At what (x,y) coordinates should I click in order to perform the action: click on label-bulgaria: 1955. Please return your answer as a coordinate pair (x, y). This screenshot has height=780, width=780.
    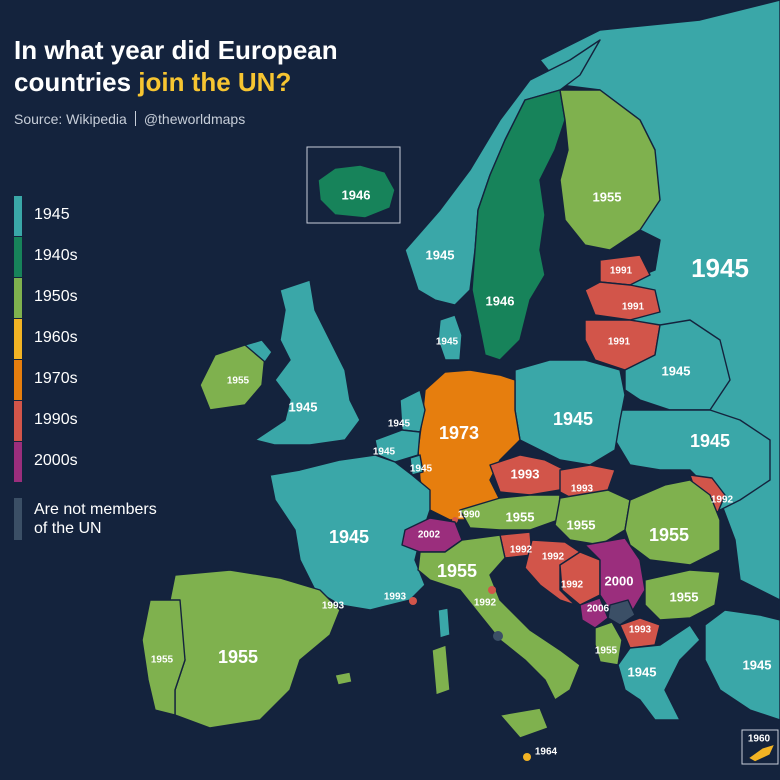
    Looking at the image, I should click on (684, 596).